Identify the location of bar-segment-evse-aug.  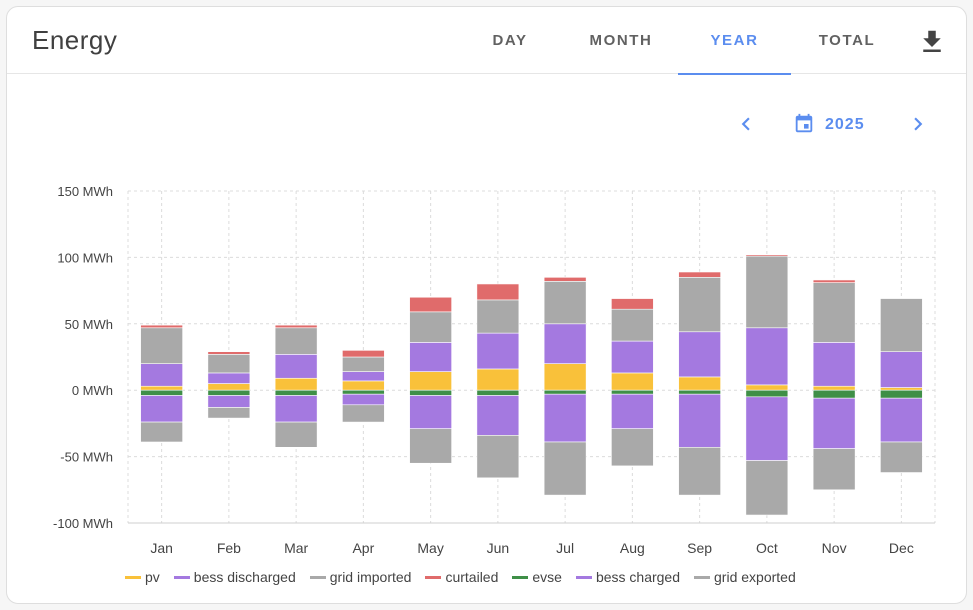
(632, 392).